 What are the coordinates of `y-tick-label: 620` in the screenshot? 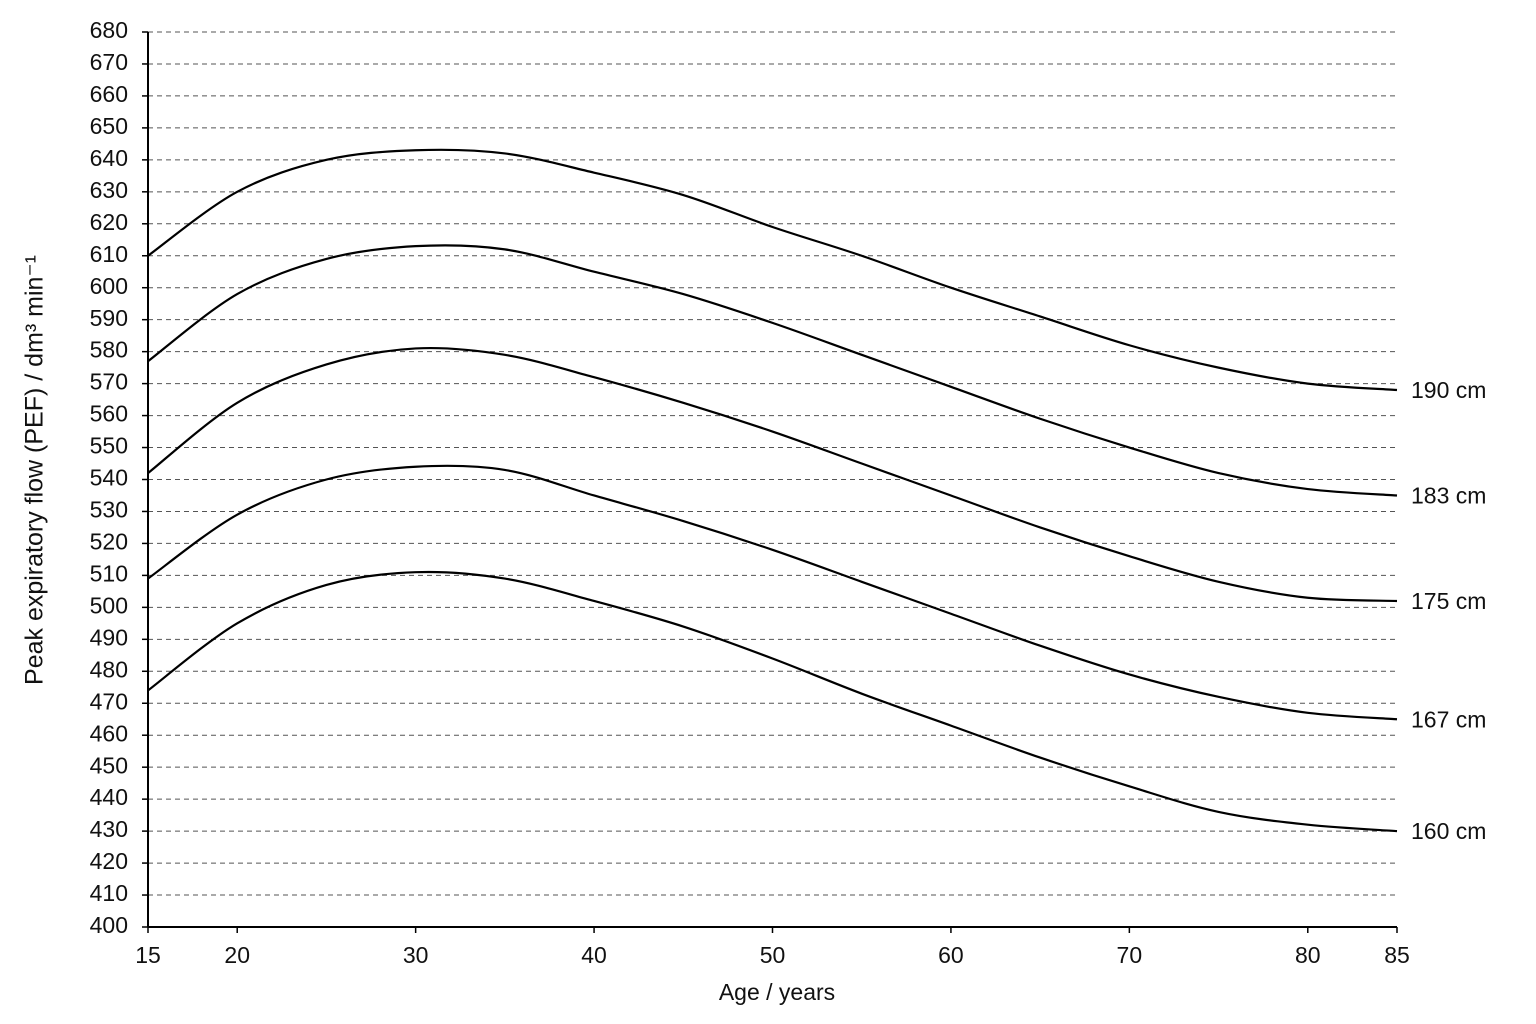 It's located at (109, 222).